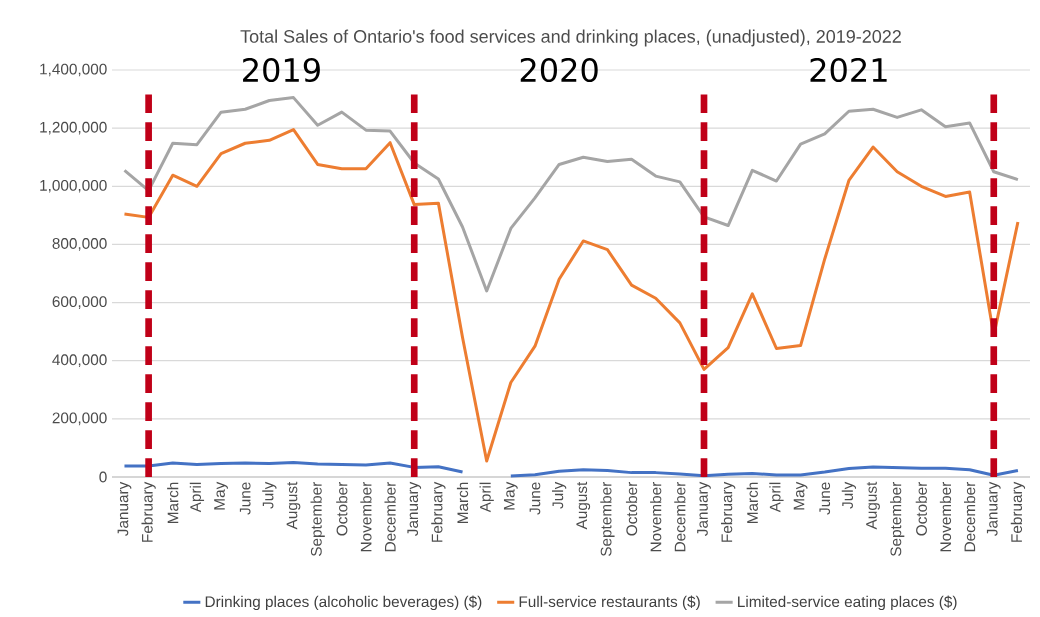 This screenshot has height=617, width=1040. What do you see at coordinates (73, 70) in the screenshot?
I see `y-tick-label: 1,400,000` at bounding box center [73, 70].